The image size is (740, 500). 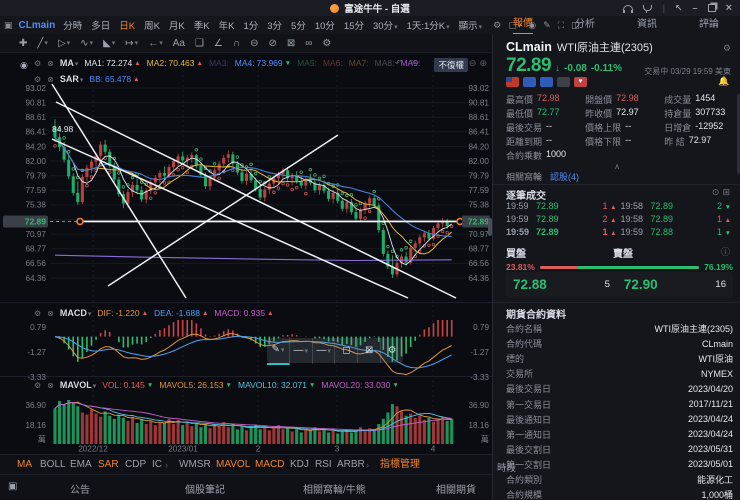 I want to click on measure-icon: ↦ ▾, so click(x=132, y=43).